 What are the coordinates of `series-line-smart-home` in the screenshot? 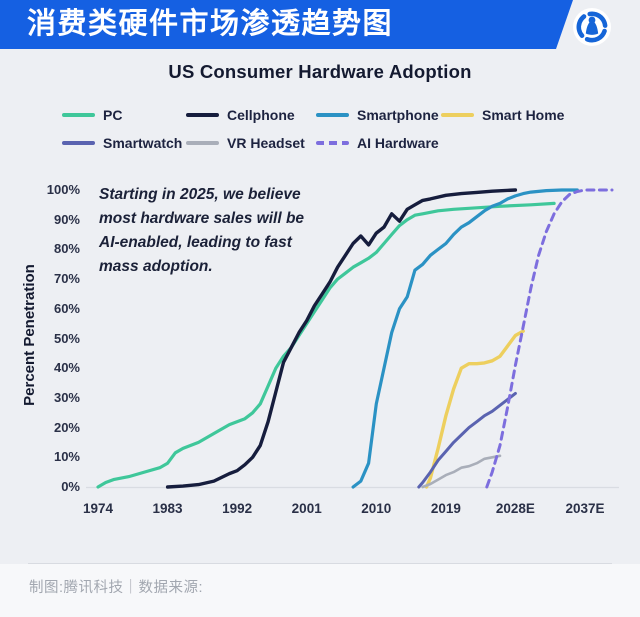 It's located at (474, 409).